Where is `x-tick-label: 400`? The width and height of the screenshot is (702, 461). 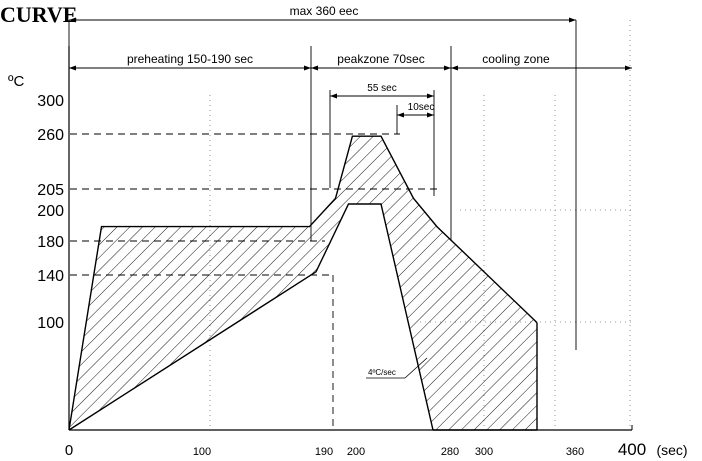 x-tick-label: 400 is located at coordinates (632, 449).